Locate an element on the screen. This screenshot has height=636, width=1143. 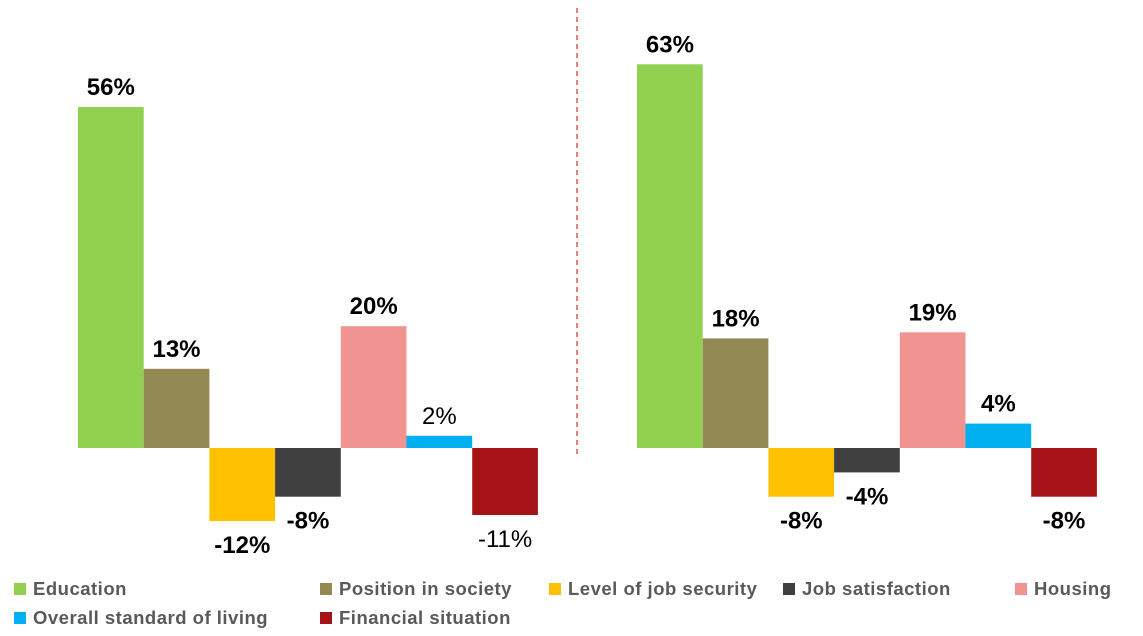
legend-label-overall-standard-of-living: Overall standard of living is located at coordinates (151, 617).